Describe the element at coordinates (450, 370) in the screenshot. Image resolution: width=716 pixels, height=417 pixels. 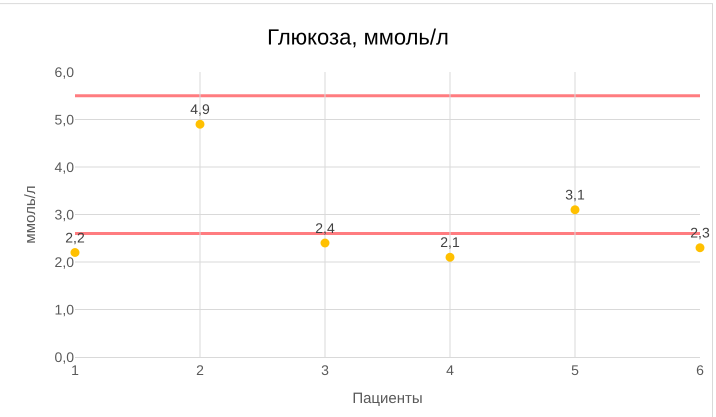
I see `x-tick-label: 4` at that location.